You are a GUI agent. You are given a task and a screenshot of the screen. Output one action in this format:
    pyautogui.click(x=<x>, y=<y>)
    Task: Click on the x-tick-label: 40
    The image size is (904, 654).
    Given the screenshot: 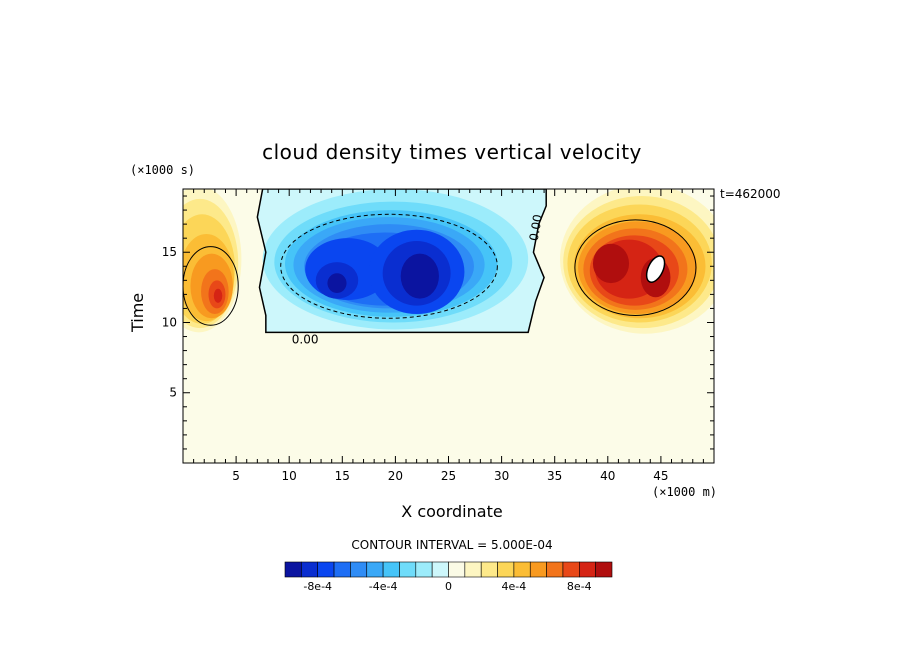 What is the action you would take?
    pyautogui.click(x=607, y=476)
    